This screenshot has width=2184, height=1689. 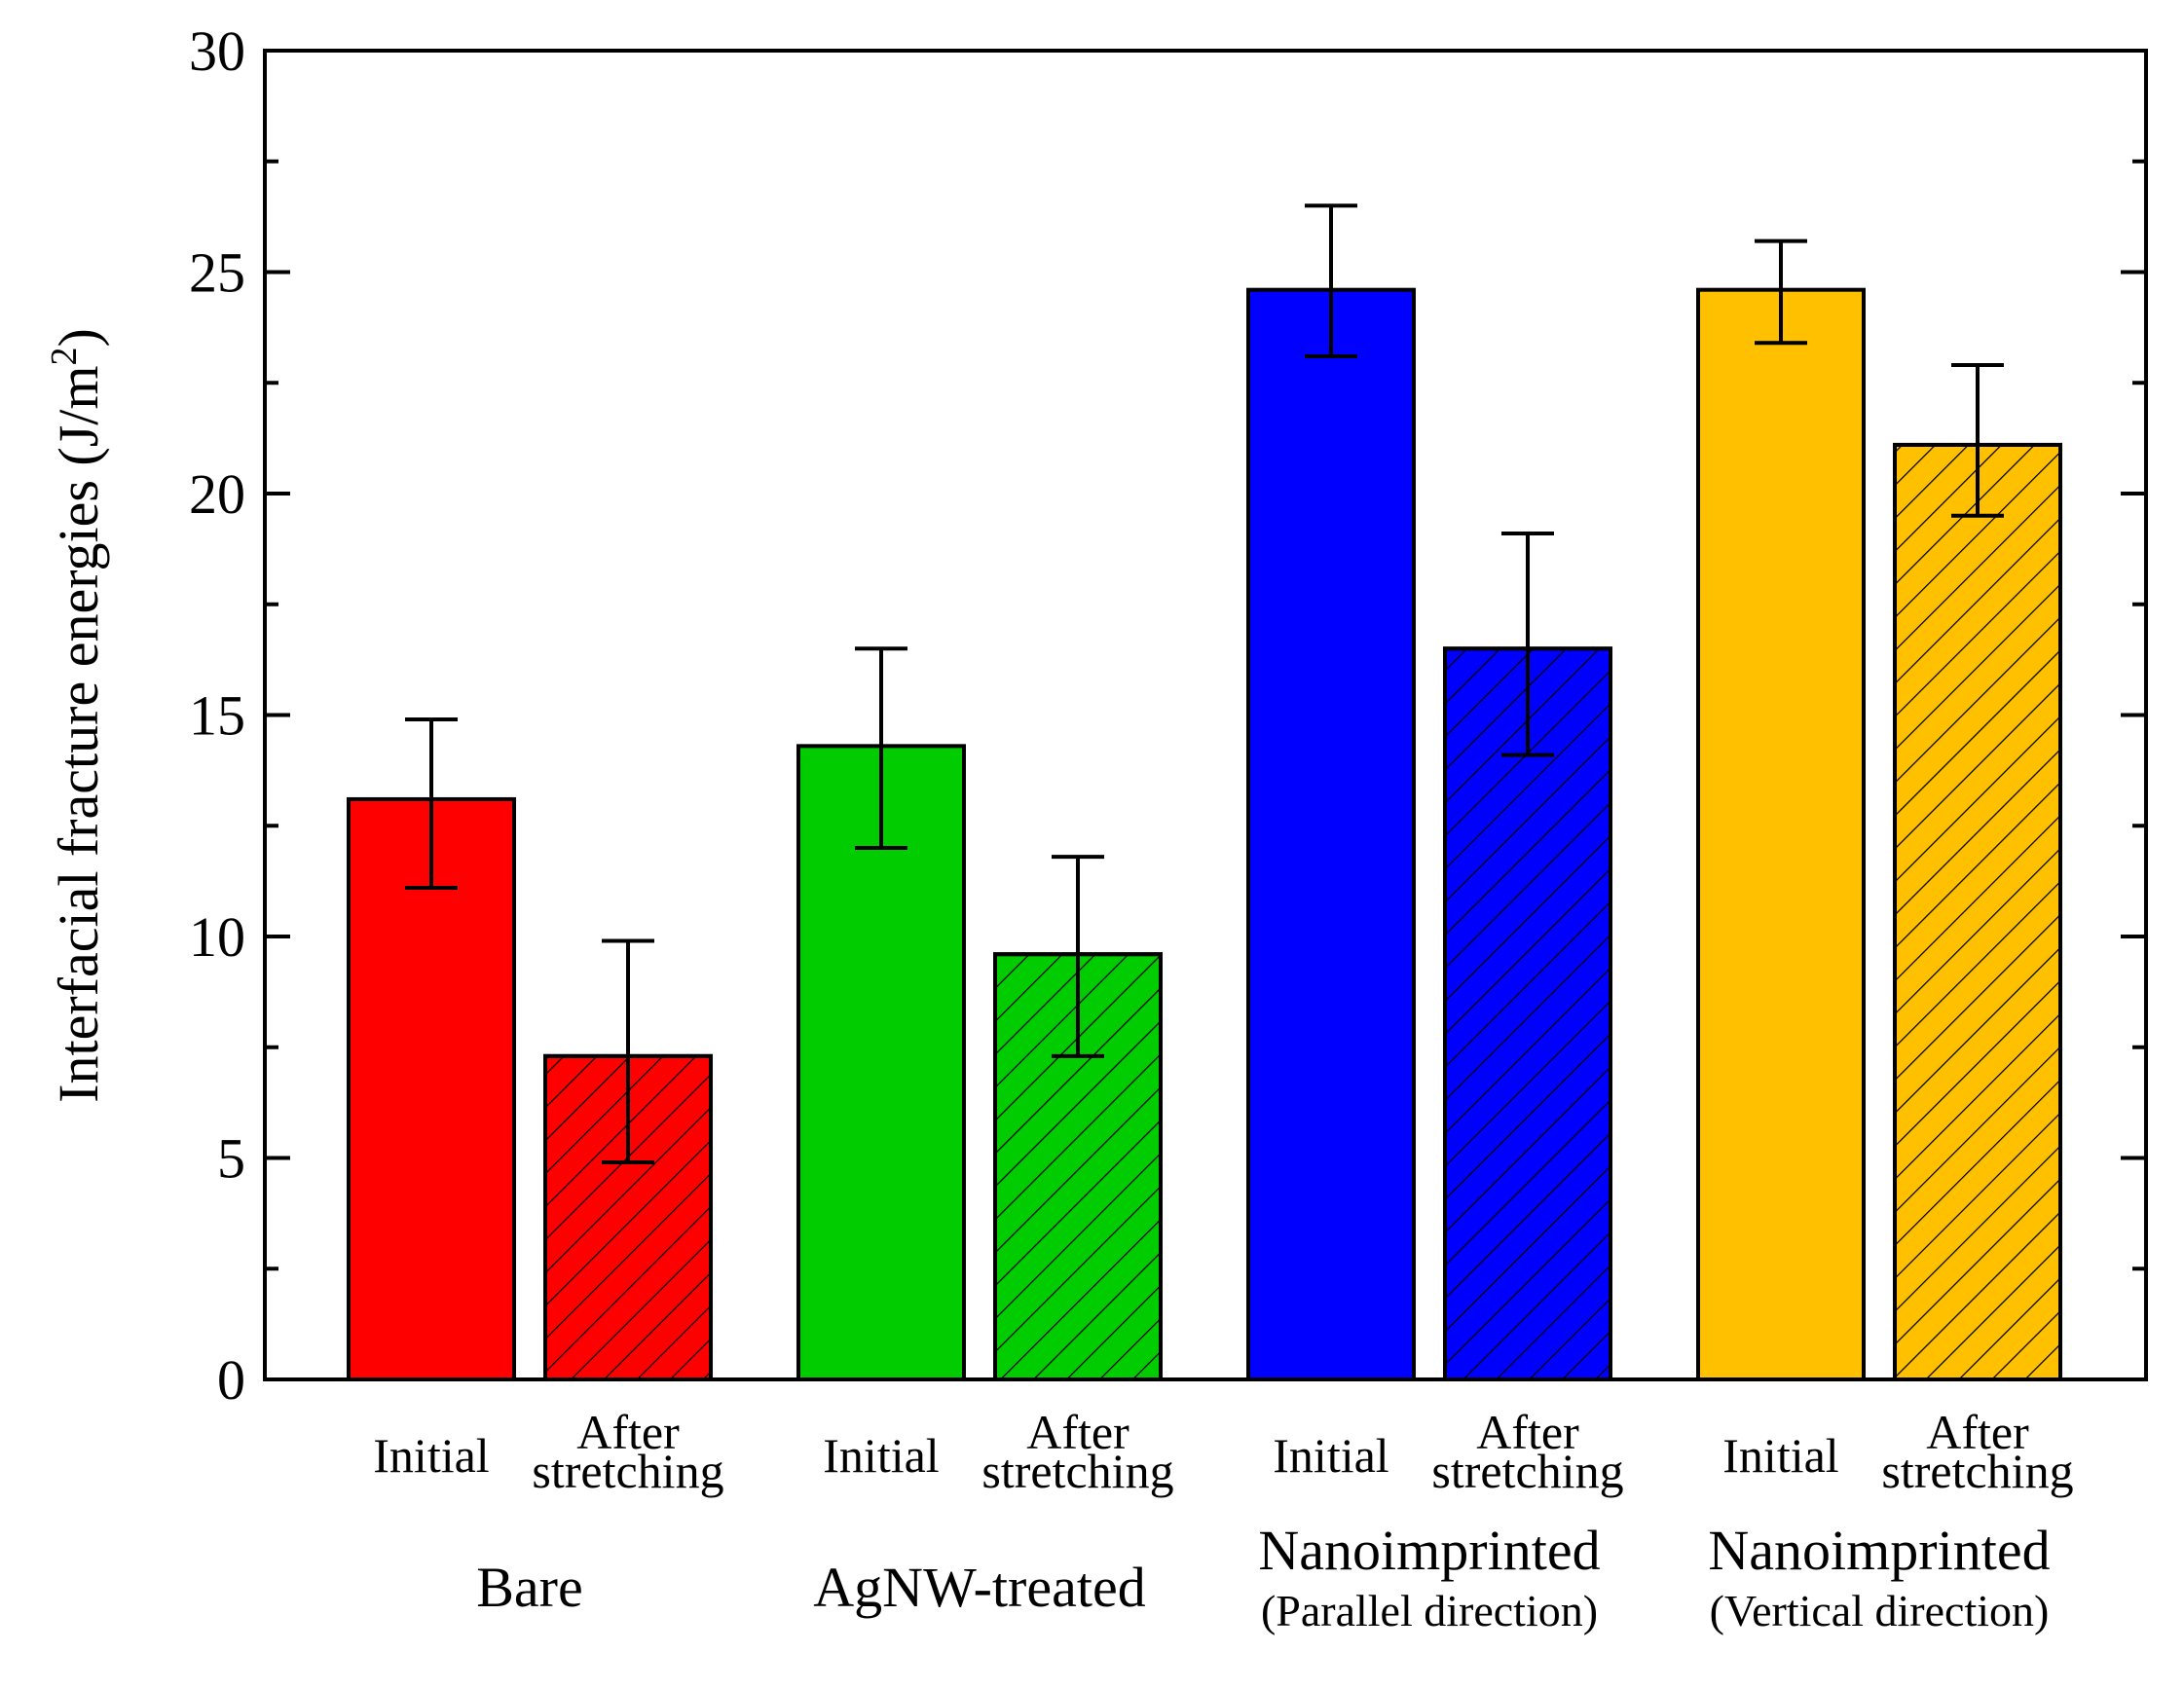 I want to click on group-name: AgNW-treated, so click(x=979, y=1587).